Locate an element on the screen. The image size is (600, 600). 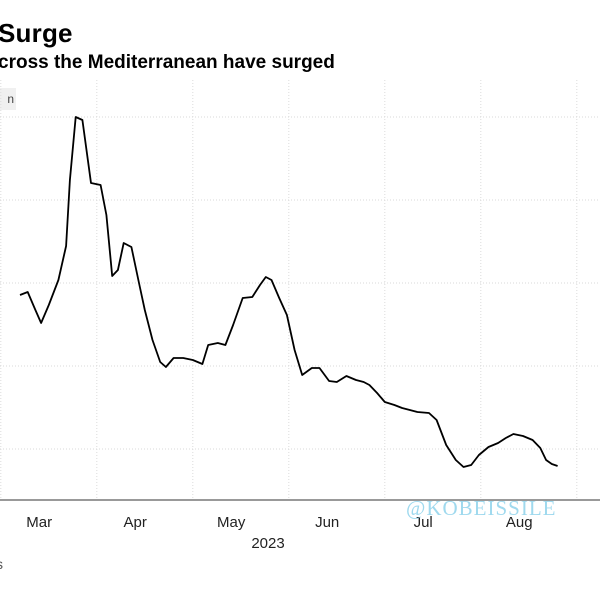
source-label: s is located at coordinates (1, 564).